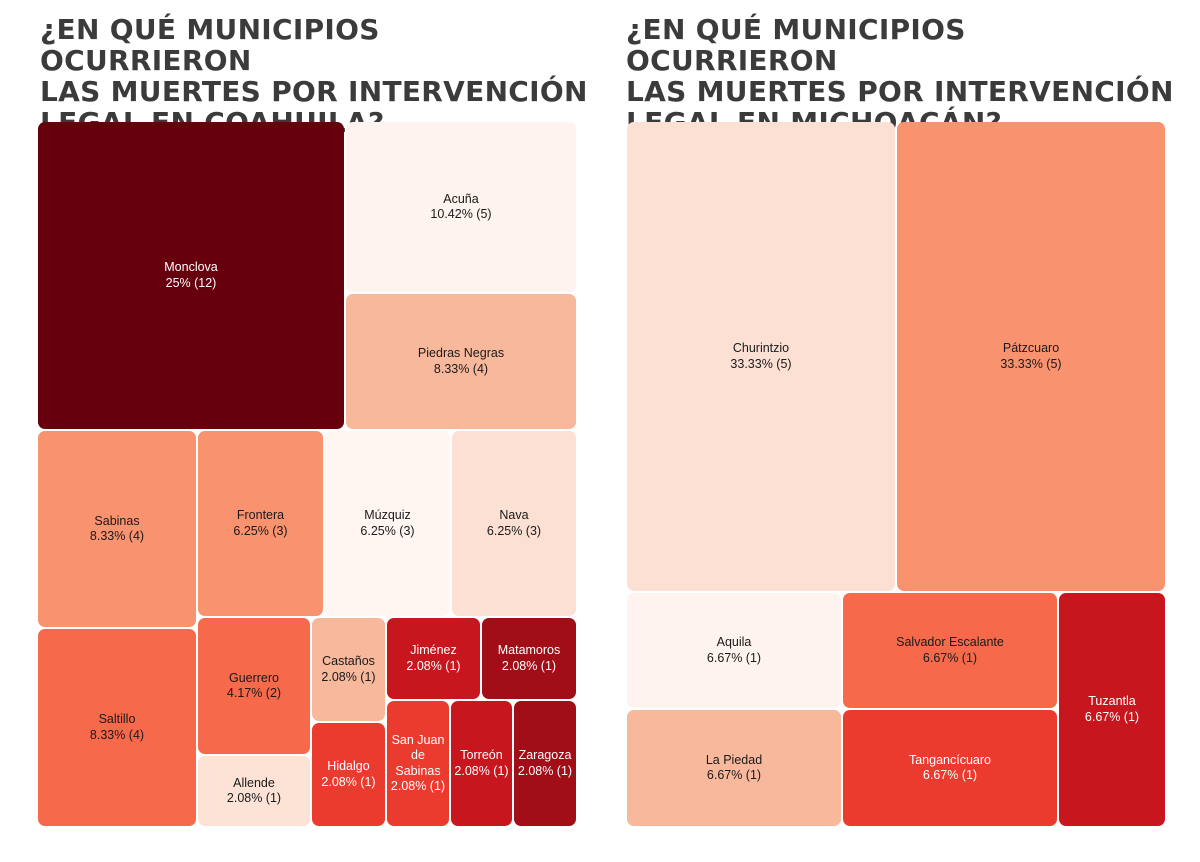  I want to click on treemap-tile-acuna: Acuña 10.42% (5), so click(461, 207).